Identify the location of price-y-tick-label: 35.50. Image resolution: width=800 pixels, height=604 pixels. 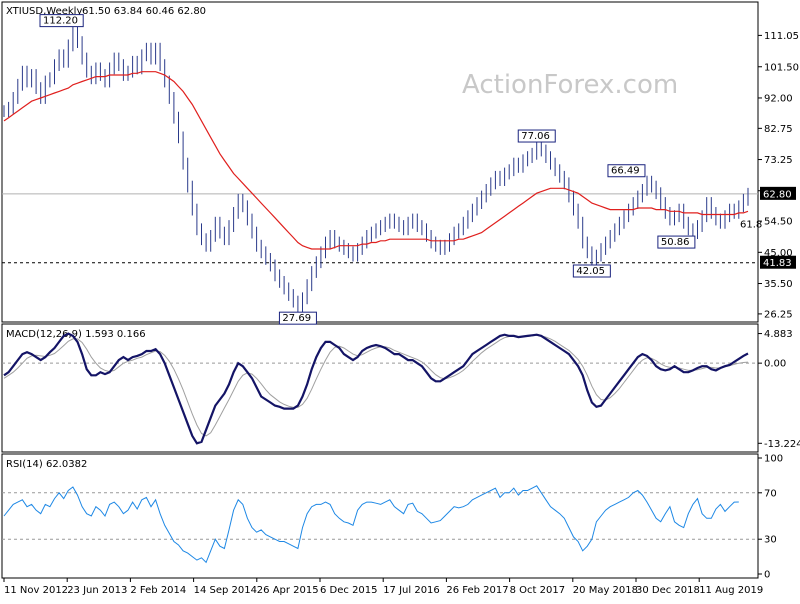
(778, 284).